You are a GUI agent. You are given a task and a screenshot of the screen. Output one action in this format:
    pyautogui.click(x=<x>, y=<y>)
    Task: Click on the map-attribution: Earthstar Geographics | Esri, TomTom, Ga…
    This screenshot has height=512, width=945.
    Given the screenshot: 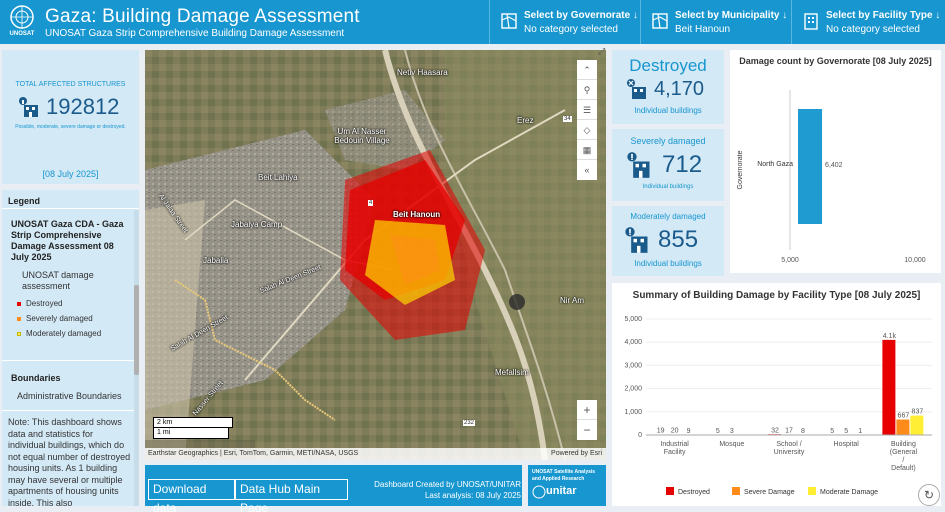 What is the action you would take?
    pyautogui.click(x=375, y=454)
    